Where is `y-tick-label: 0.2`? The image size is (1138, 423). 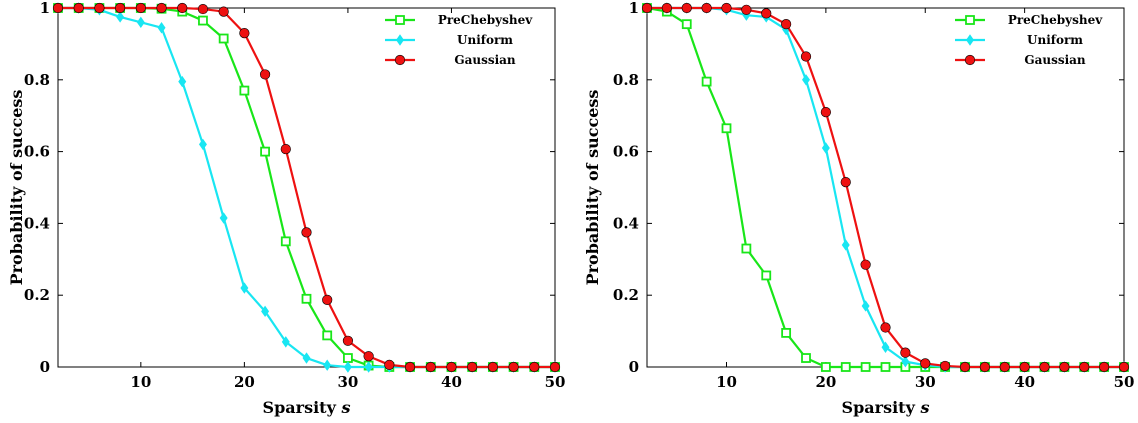 y-tick-label: 0.2 is located at coordinates (626, 295).